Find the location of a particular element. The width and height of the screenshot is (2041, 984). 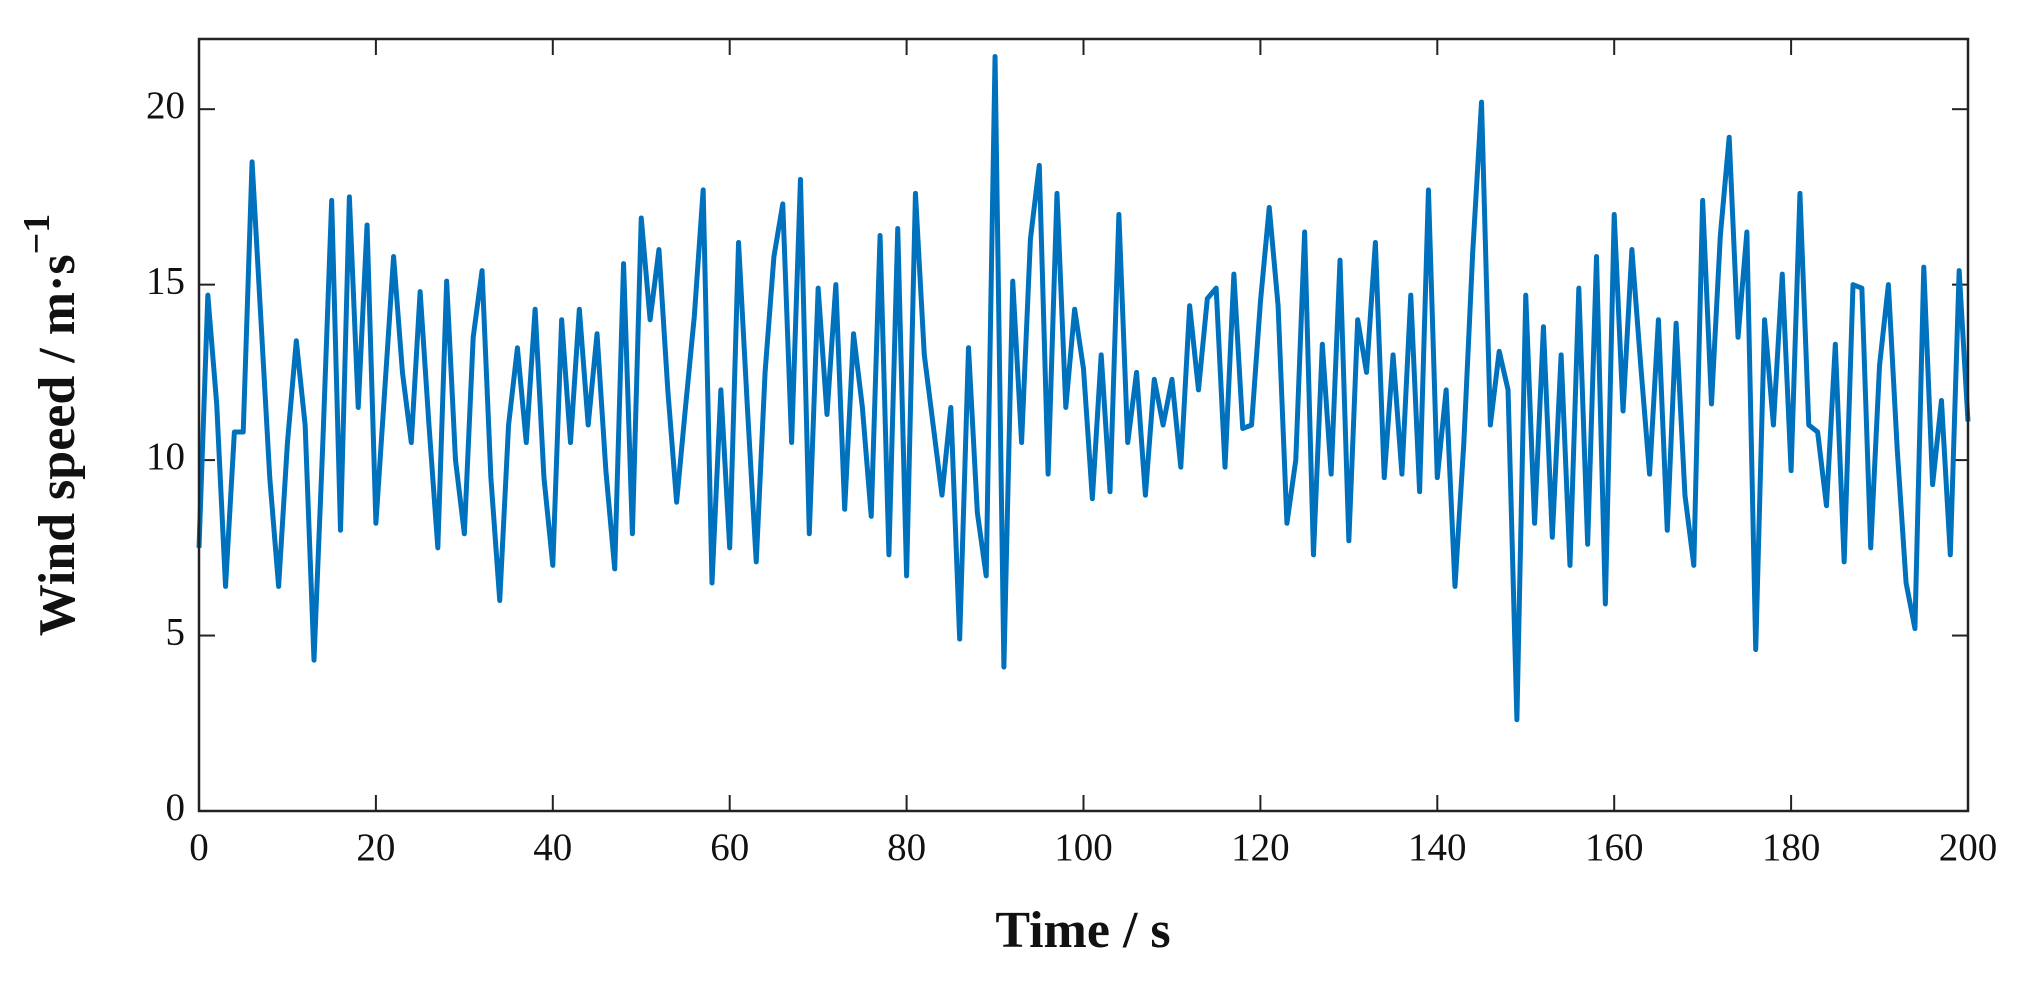

x-tick-label: 100 is located at coordinates (1083, 847).